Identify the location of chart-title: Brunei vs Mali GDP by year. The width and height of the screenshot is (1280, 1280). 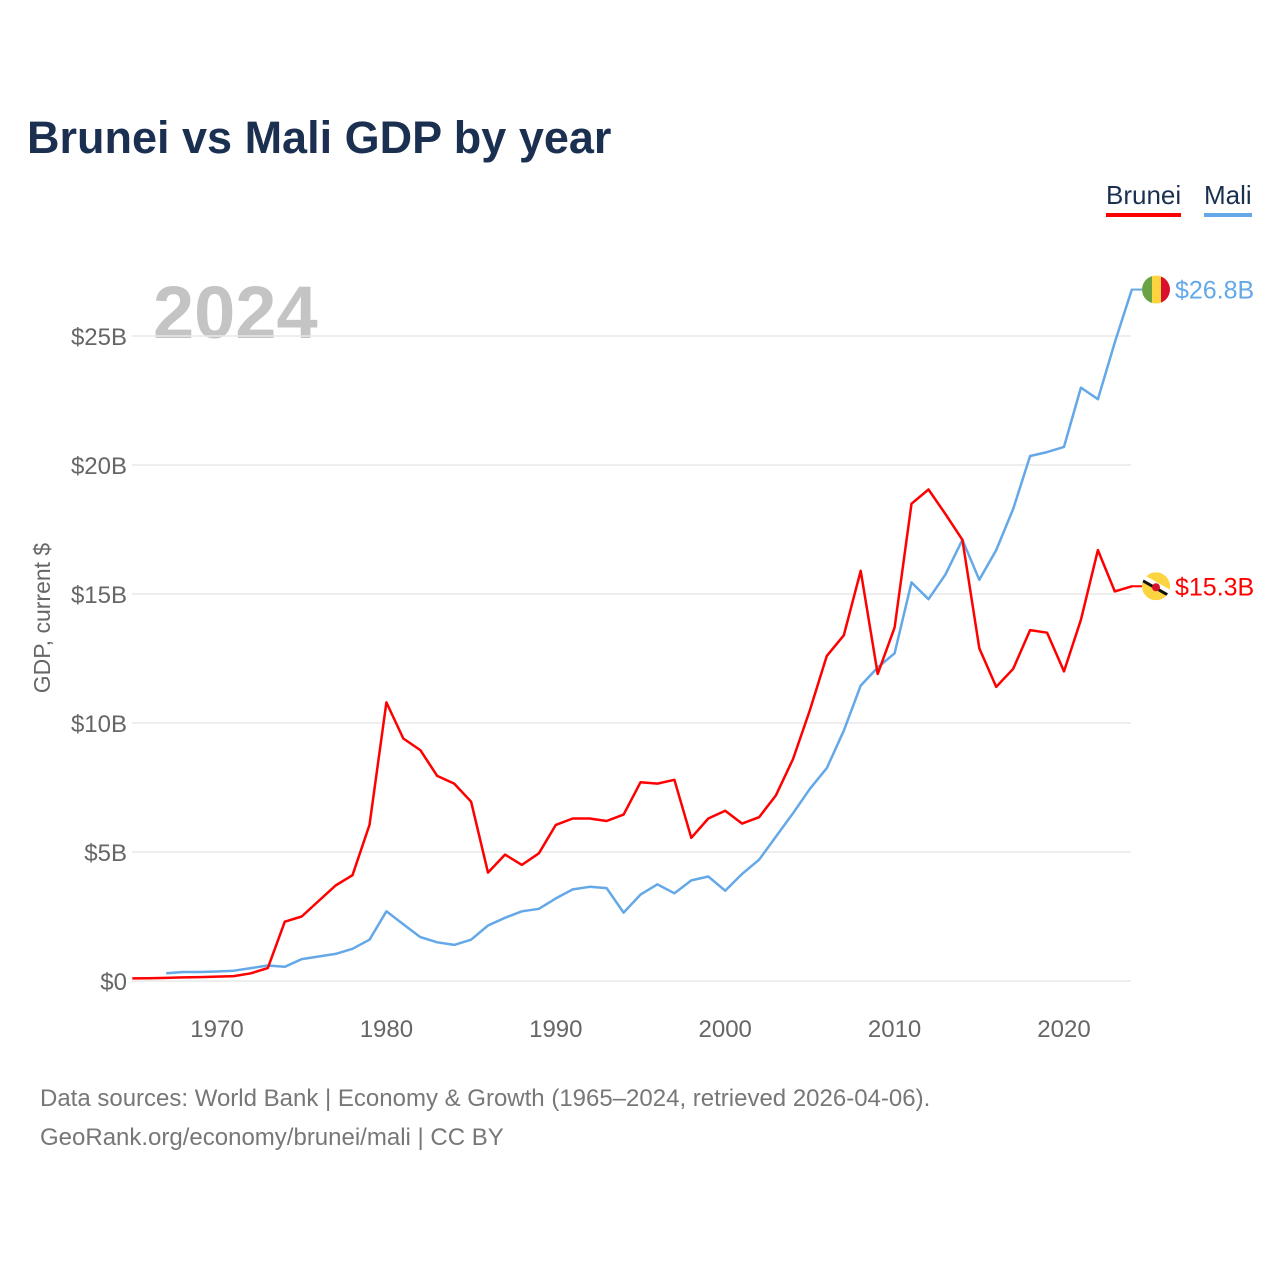
(319, 137).